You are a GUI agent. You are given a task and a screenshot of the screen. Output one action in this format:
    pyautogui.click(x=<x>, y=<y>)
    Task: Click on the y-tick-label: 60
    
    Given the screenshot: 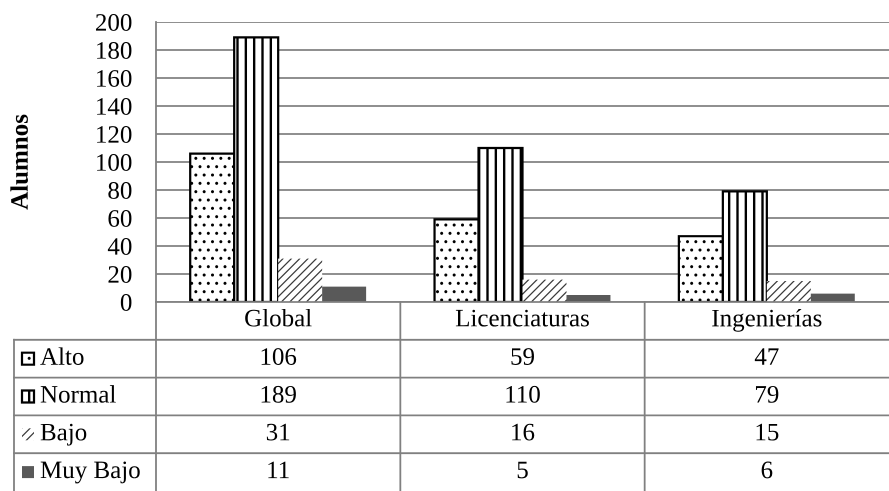 What is the action you would take?
    pyautogui.click(x=120, y=218)
    